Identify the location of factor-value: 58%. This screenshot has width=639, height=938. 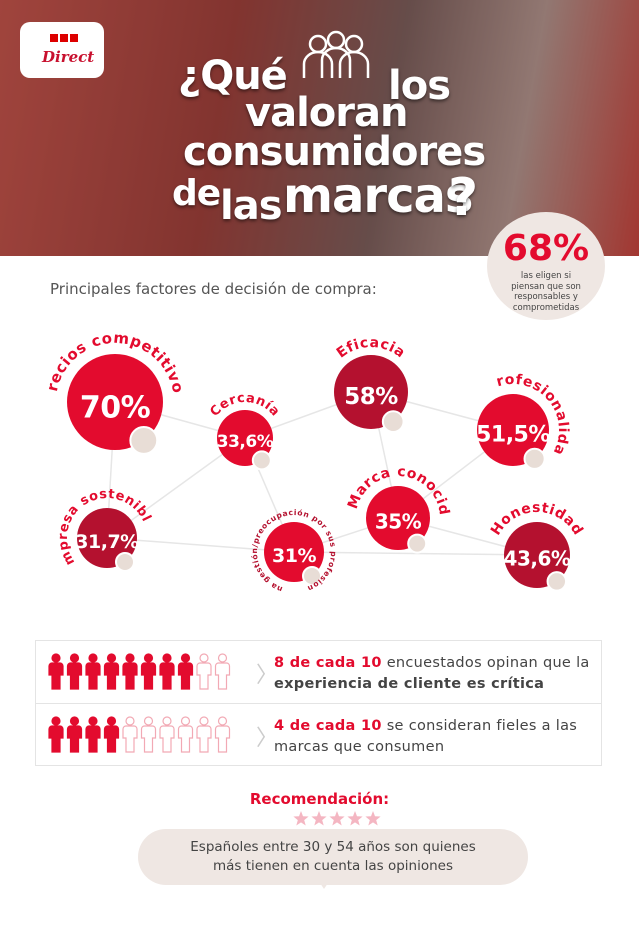
(371, 397).